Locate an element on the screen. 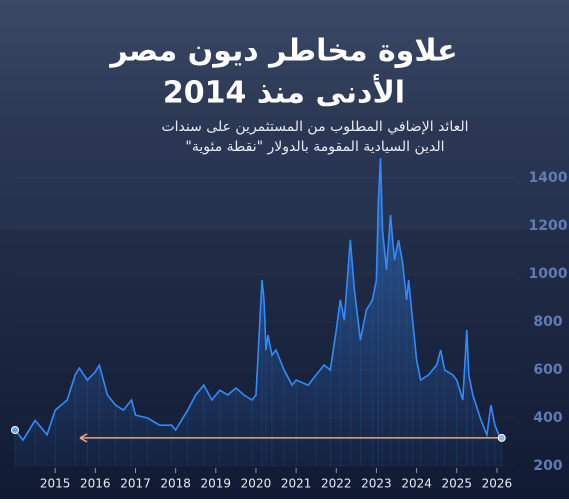  y-tick-label: 1400 is located at coordinates (548, 178).